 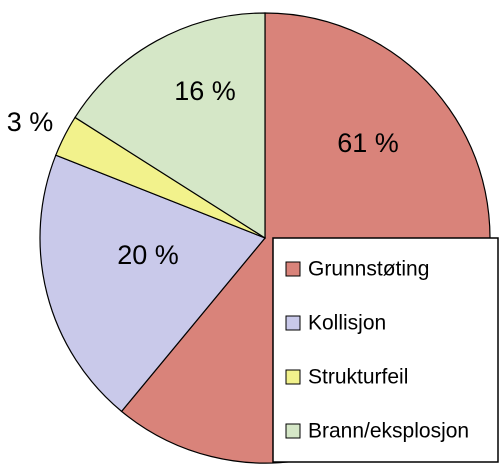 I want to click on legend-label: Brann/eksplosjon, so click(x=388, y=431).